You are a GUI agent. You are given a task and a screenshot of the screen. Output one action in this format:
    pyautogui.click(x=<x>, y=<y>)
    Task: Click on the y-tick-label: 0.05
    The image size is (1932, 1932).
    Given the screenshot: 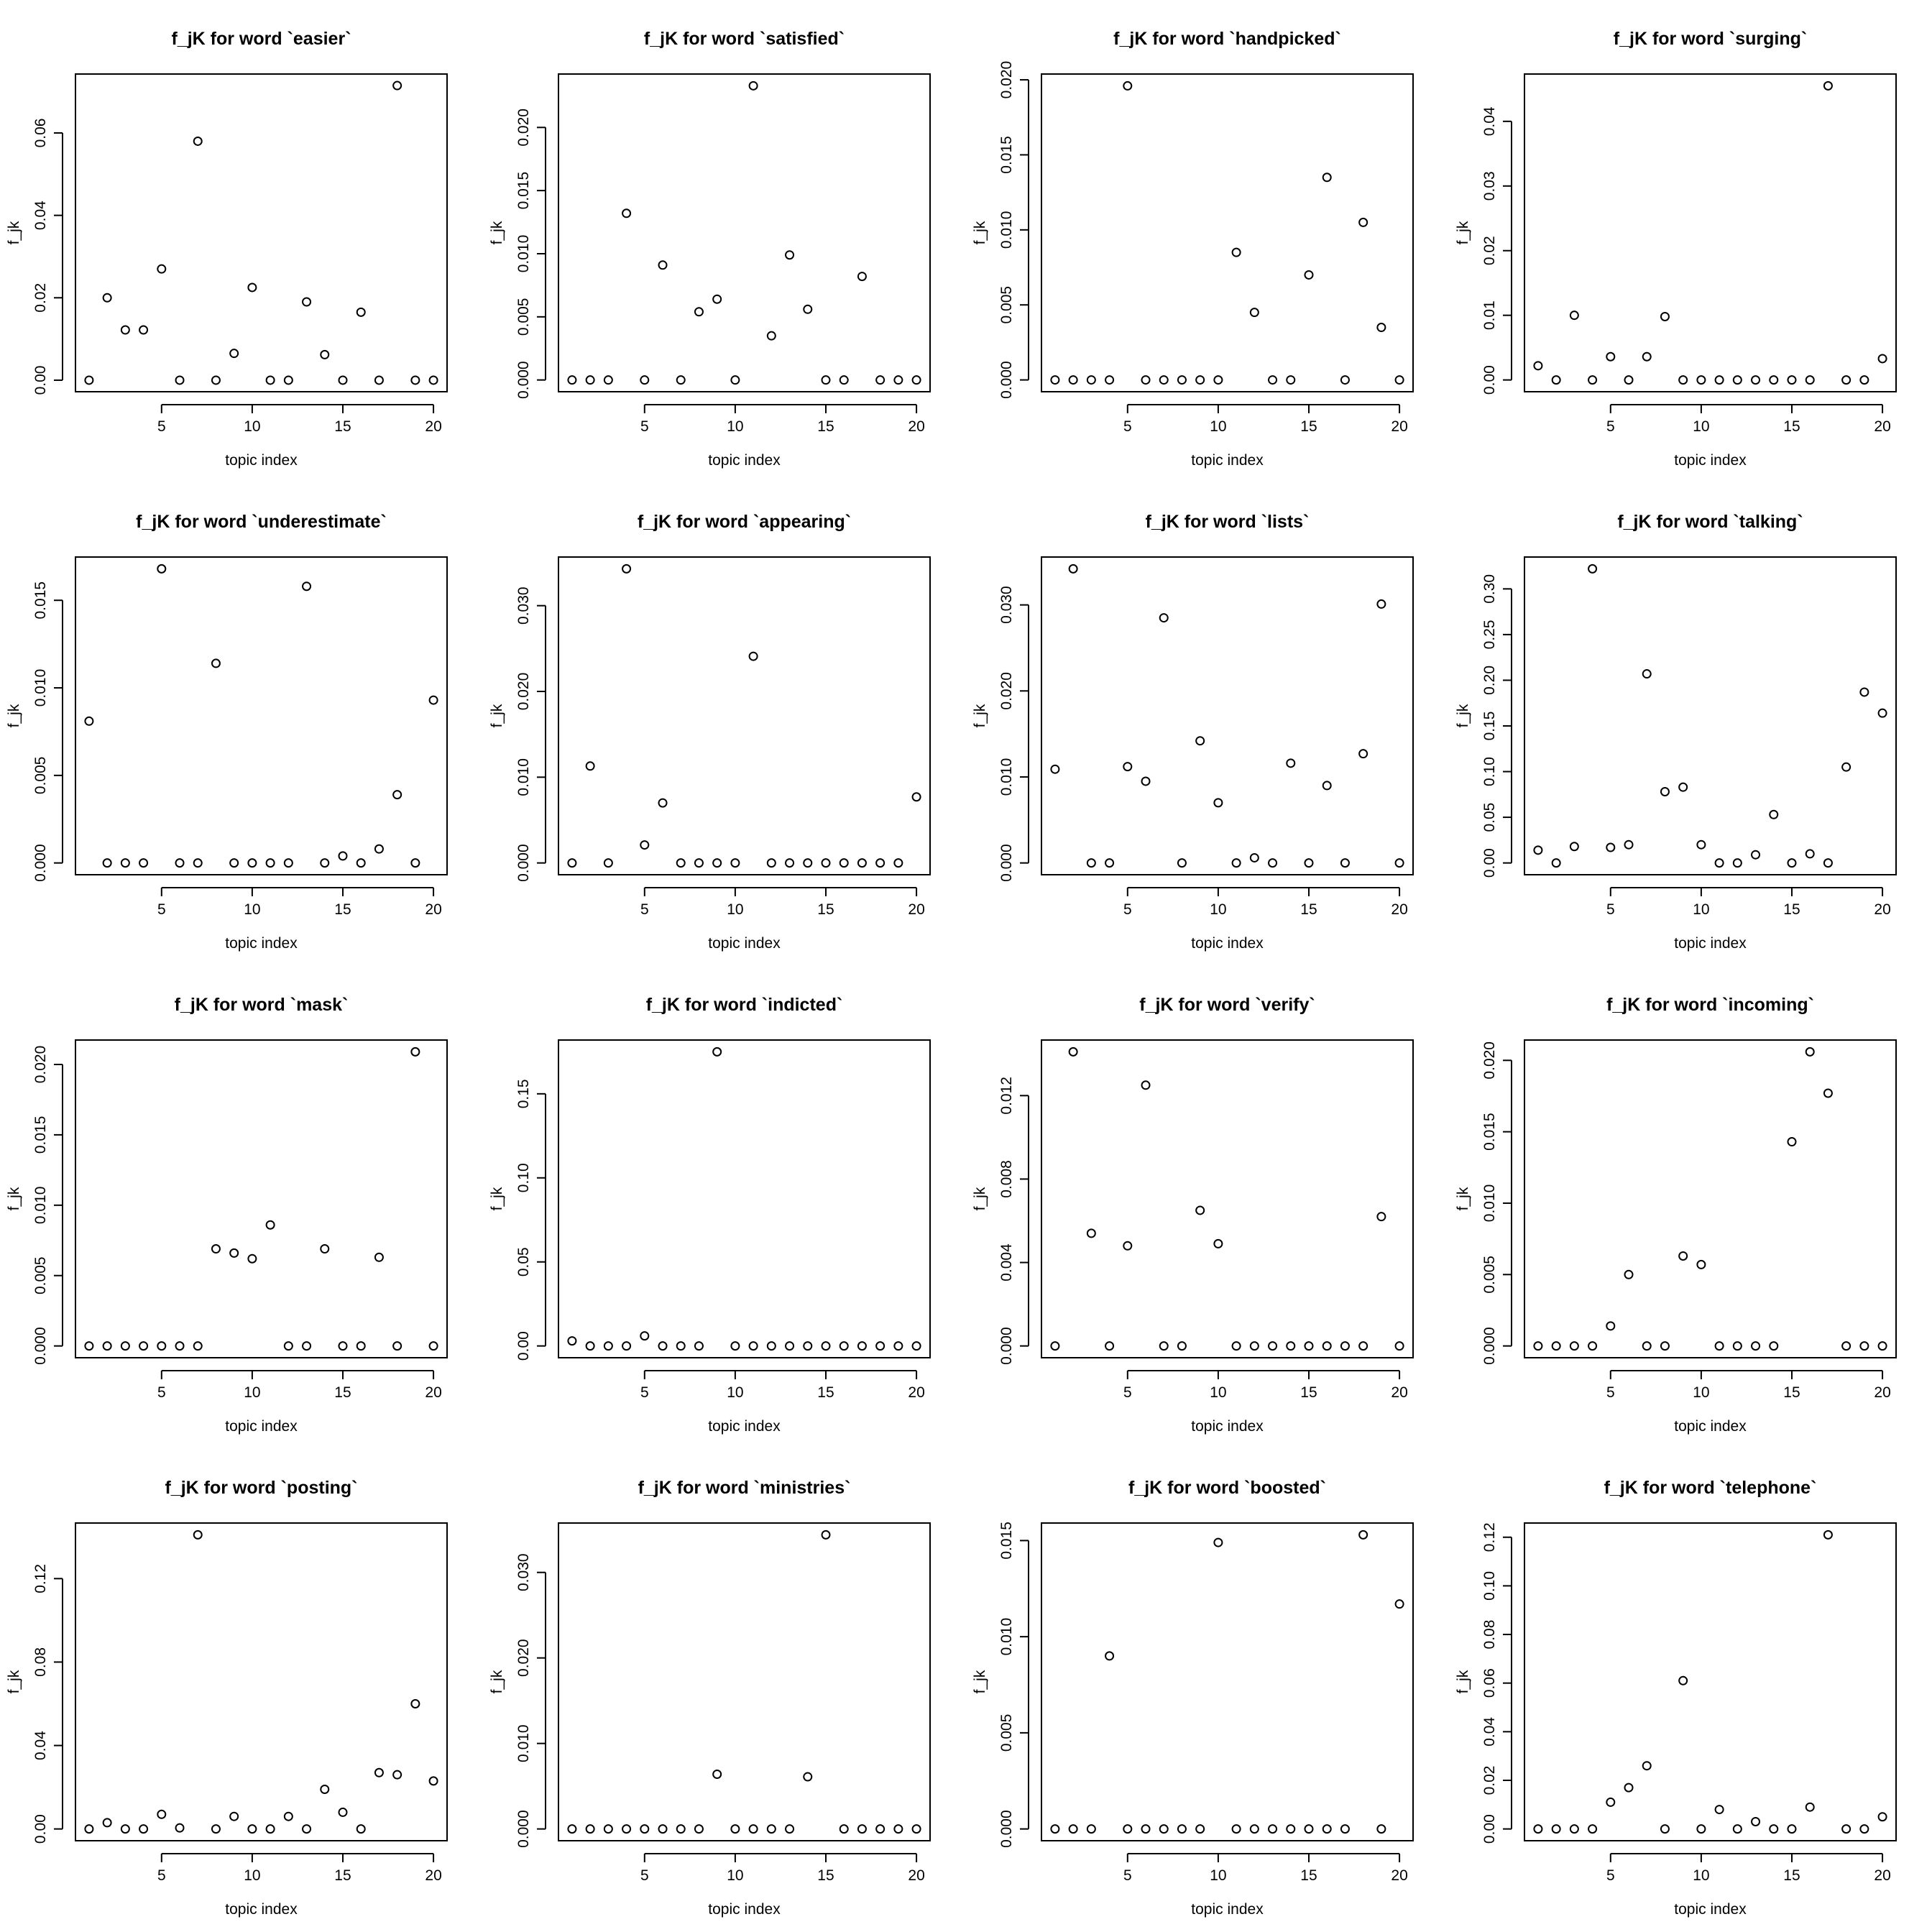 What is the action you would take?
    pyautogui.click(x=523, y=1261)
    